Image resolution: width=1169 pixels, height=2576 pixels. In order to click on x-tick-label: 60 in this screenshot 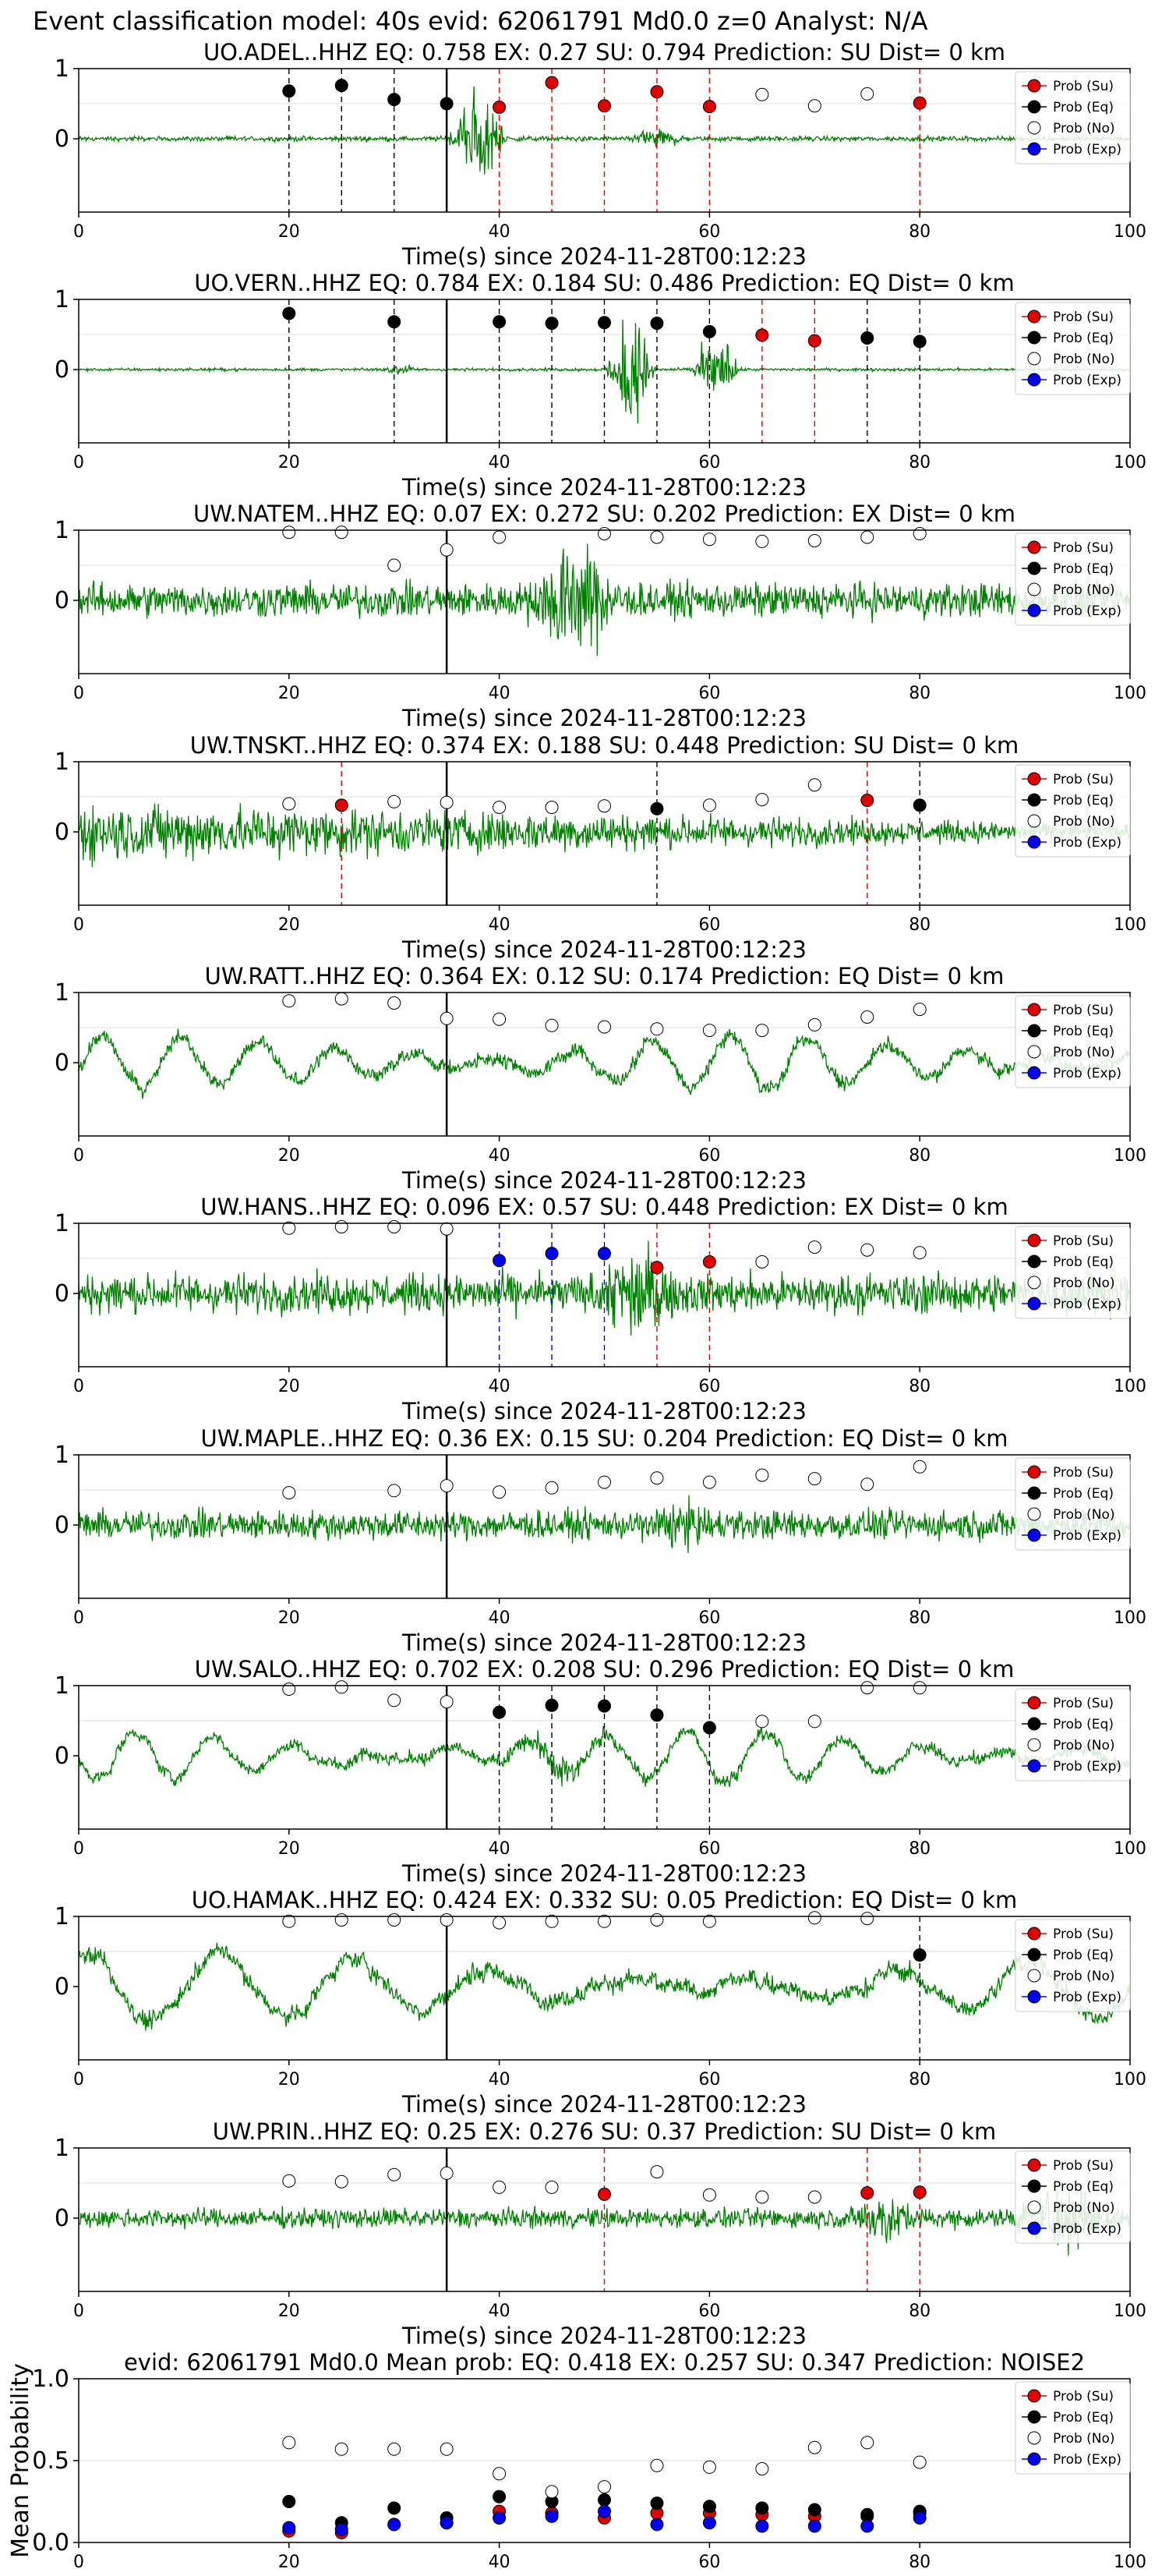, I will do `click(709, 232)`.